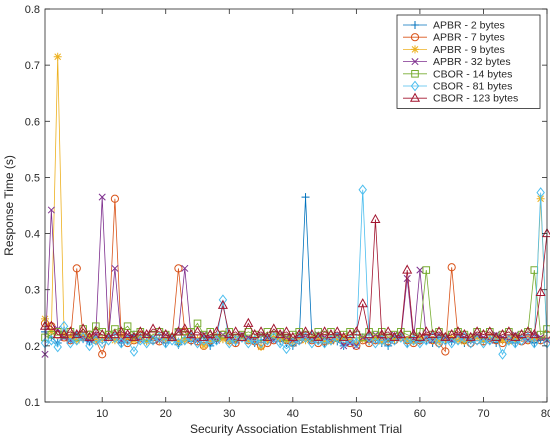 Image resolution: width=550 pixels, height=443 pixels. I want to click on legend-label: APBR - 2 bytes, so click(469, 26).